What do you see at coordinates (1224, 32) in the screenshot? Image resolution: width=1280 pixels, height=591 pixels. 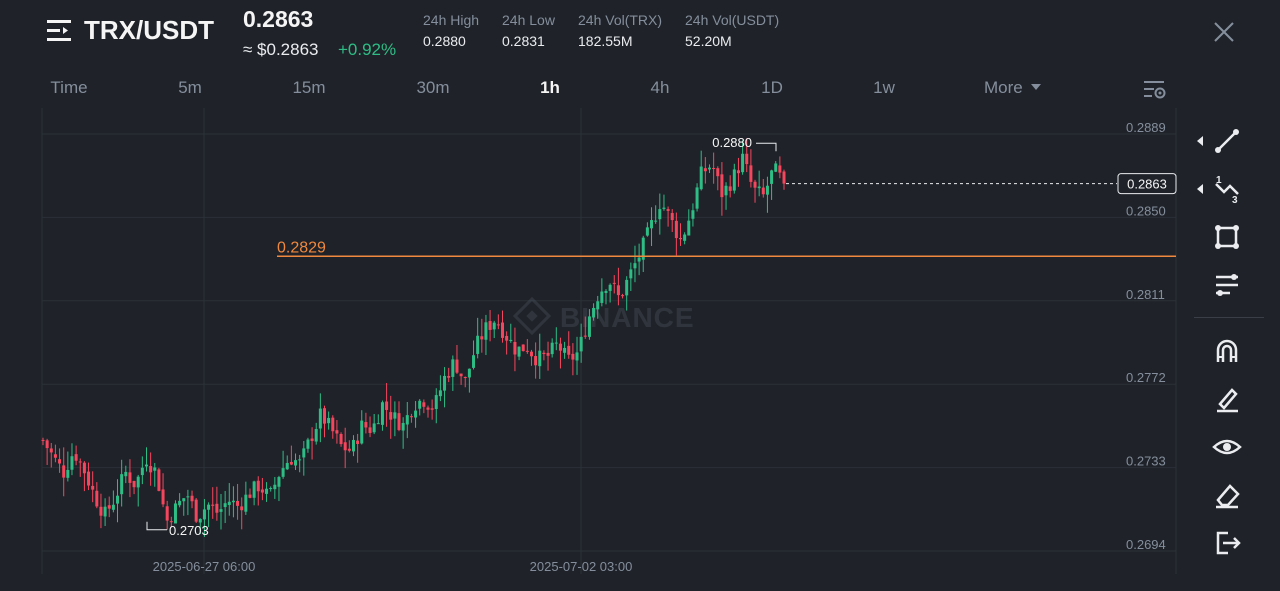 I see `close-icon` at bounding box center [1224, 32].